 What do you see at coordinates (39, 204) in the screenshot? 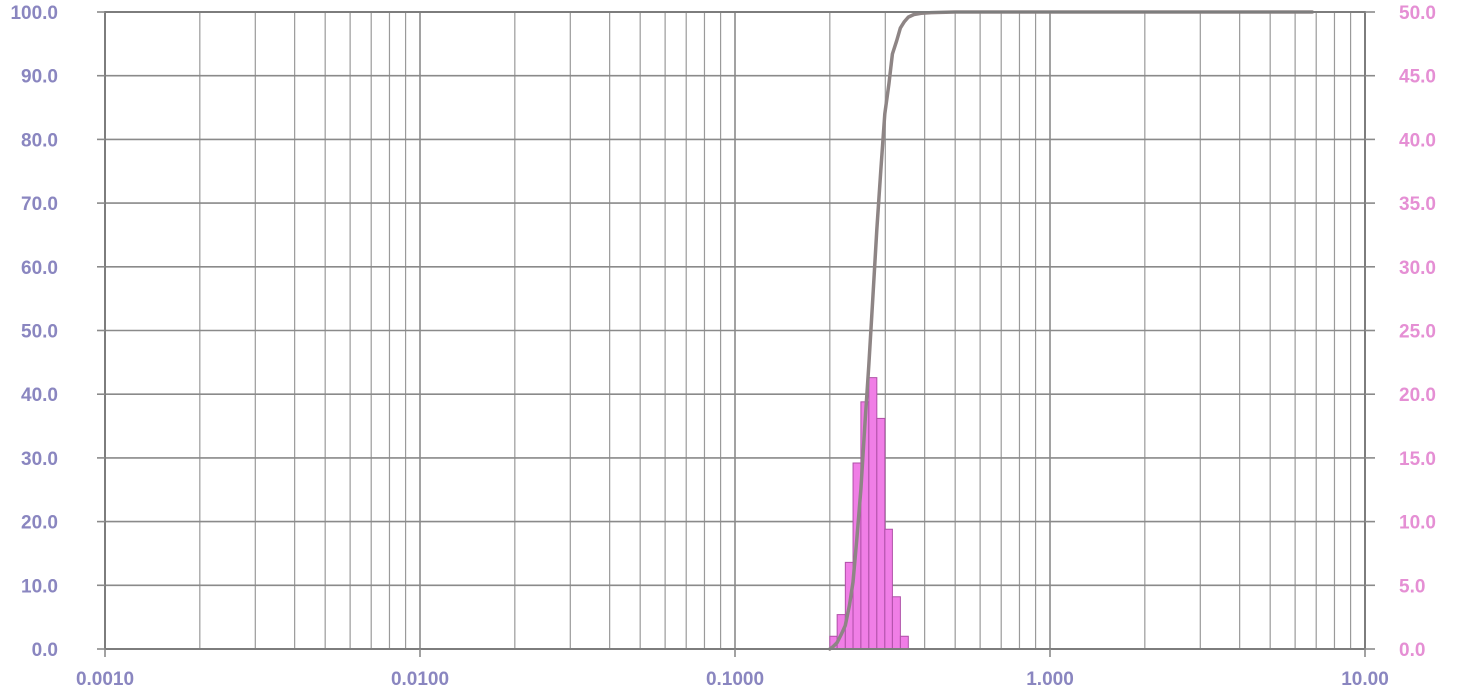
I see `left-tick-label: 70.0` at bounding box center [39, 204].